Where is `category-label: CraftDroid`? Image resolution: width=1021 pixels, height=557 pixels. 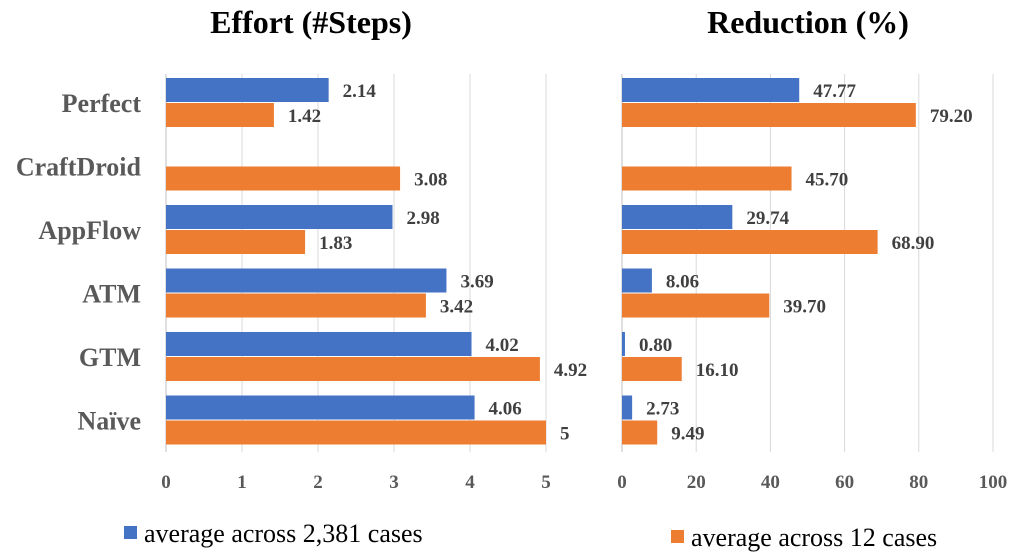
category-label: CraftDroid is located at coordinates (79, 167).